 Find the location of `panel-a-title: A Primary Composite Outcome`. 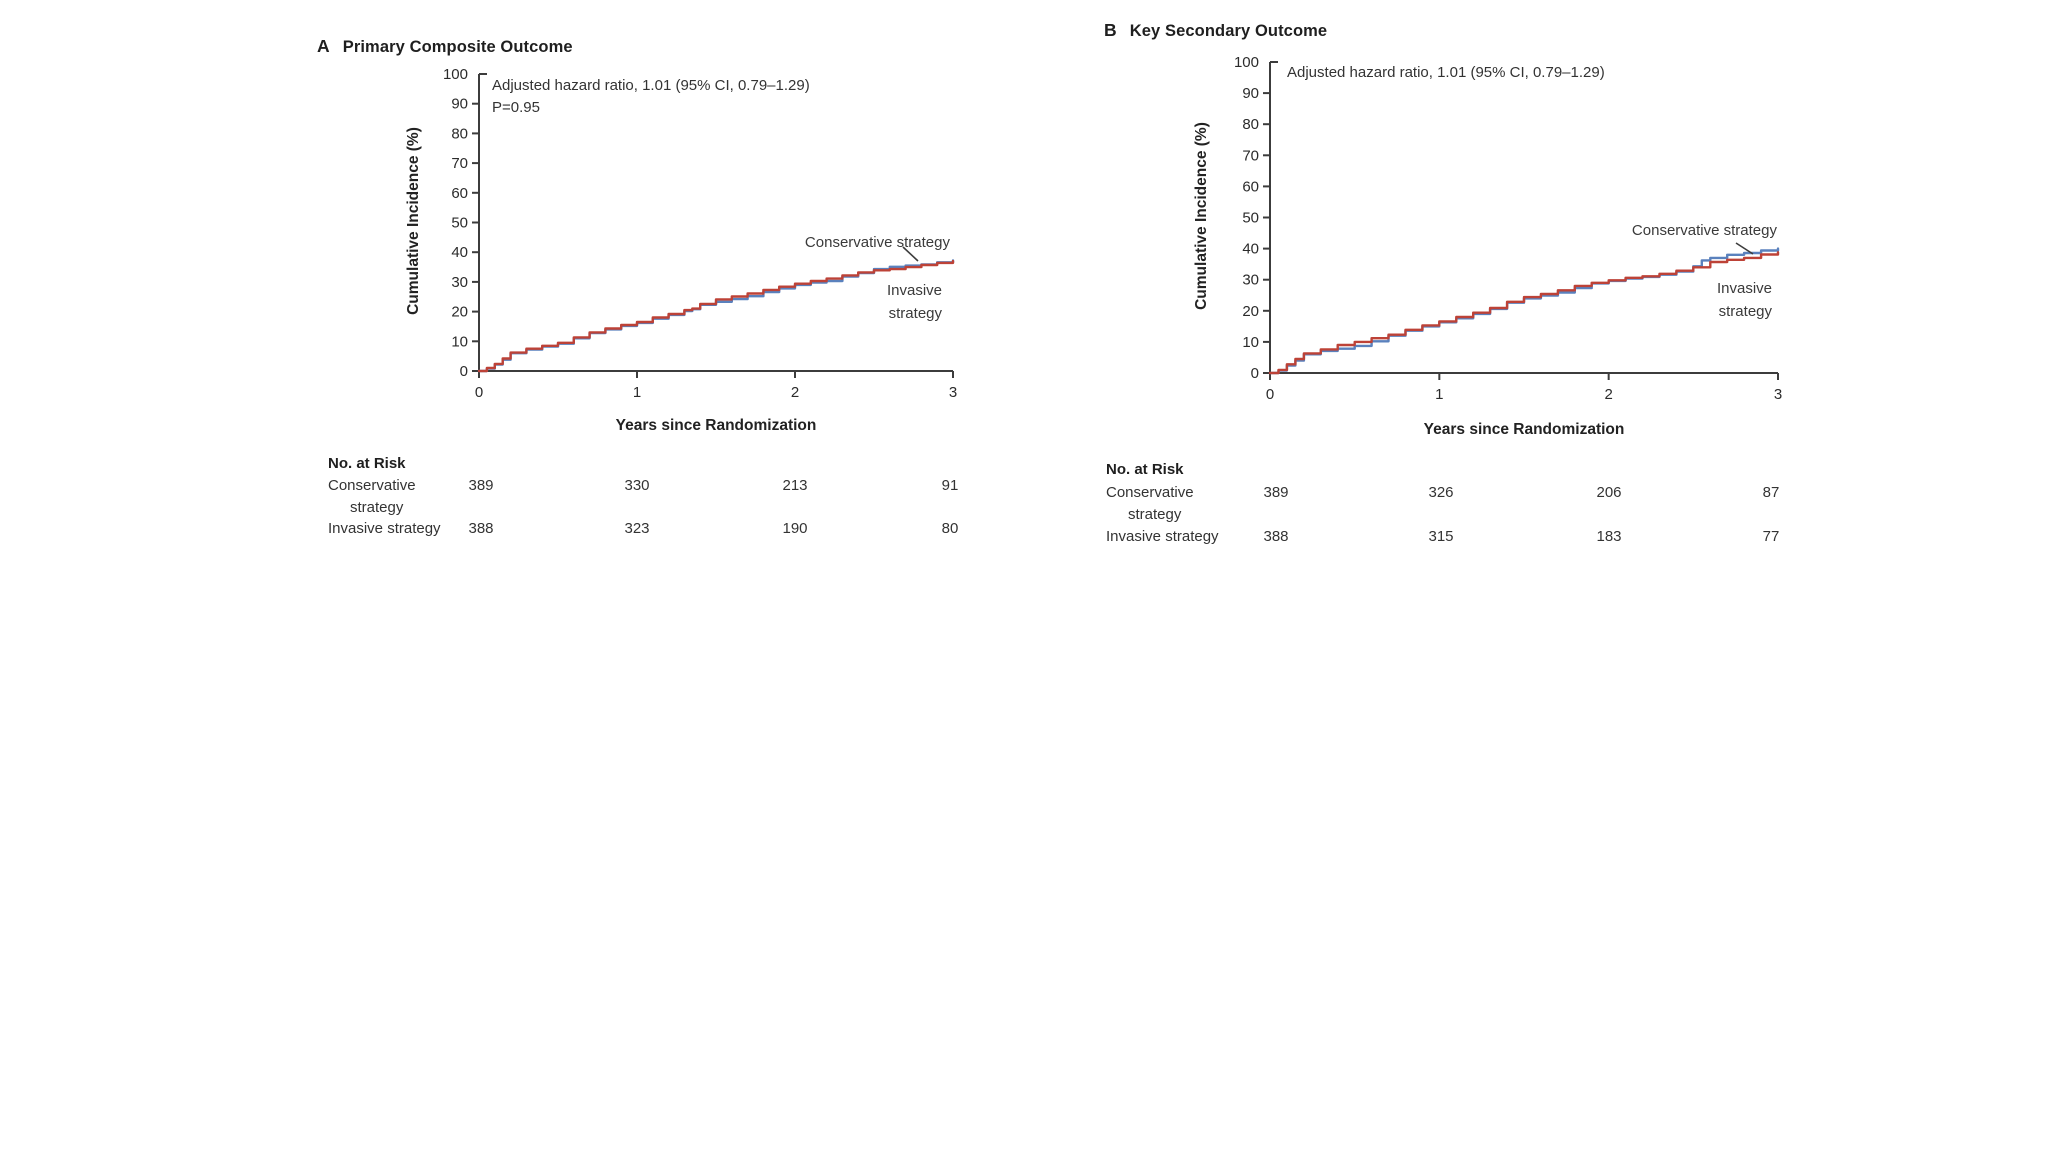

panel-a-title: A Primary Composite Outcome is located at coordinates (445, 46).